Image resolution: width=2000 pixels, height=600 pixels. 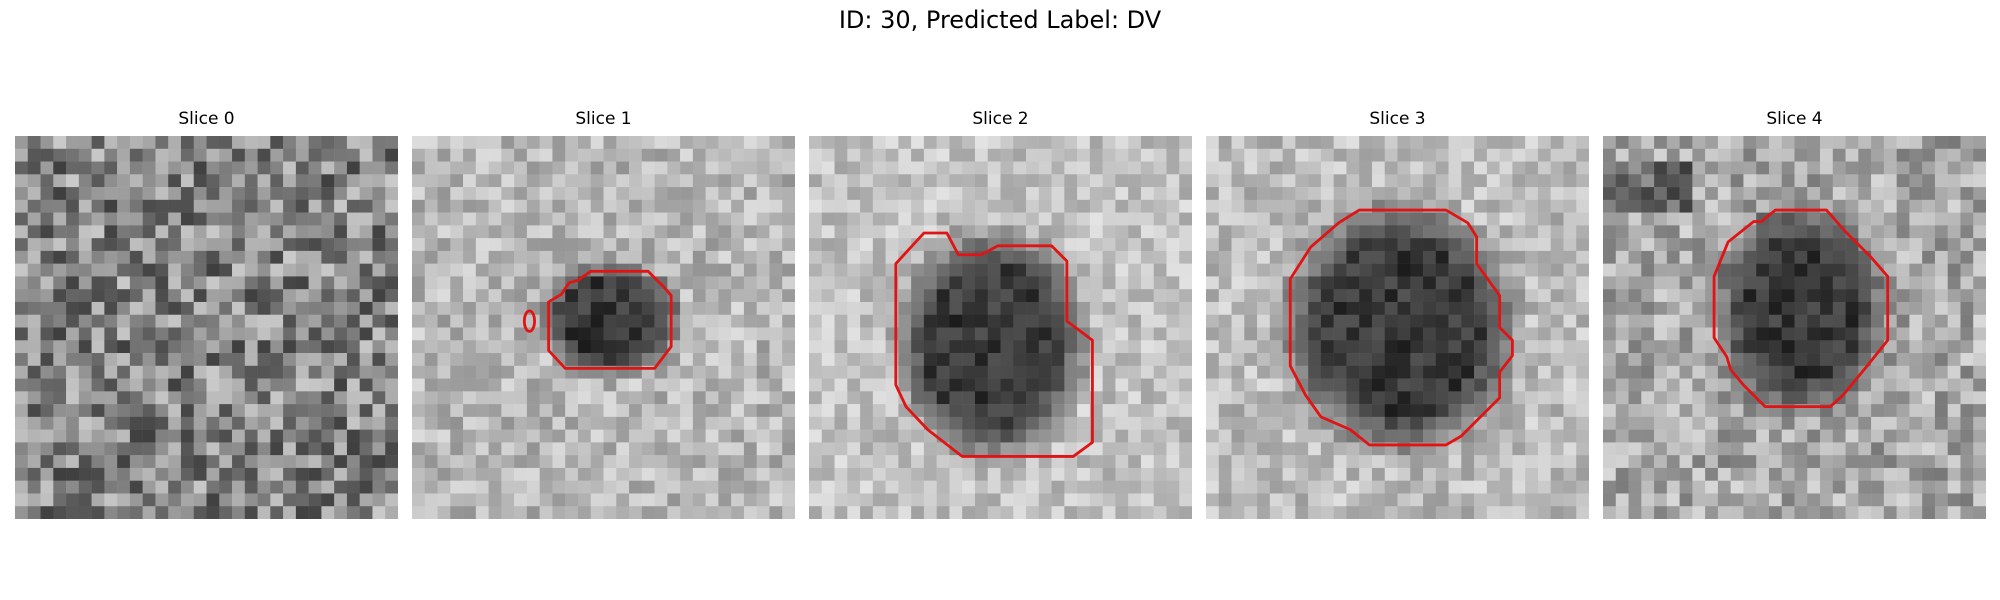 I want to click on slice-title: Slice 3, so click(x=1397, y=119).